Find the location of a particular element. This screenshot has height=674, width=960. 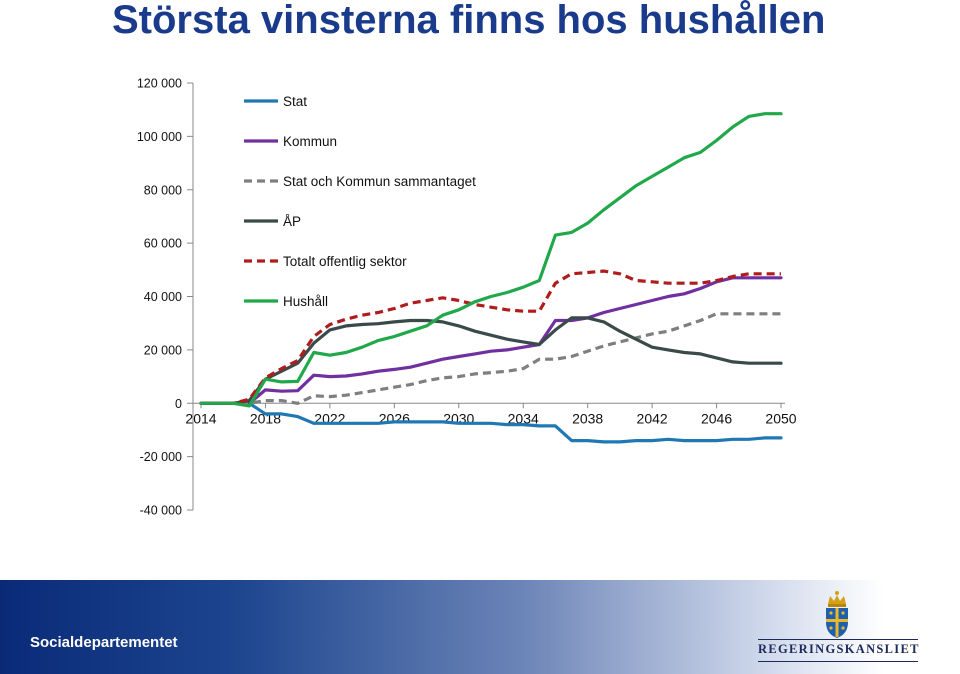

series-line-stat is located at coordinates (491, 422).